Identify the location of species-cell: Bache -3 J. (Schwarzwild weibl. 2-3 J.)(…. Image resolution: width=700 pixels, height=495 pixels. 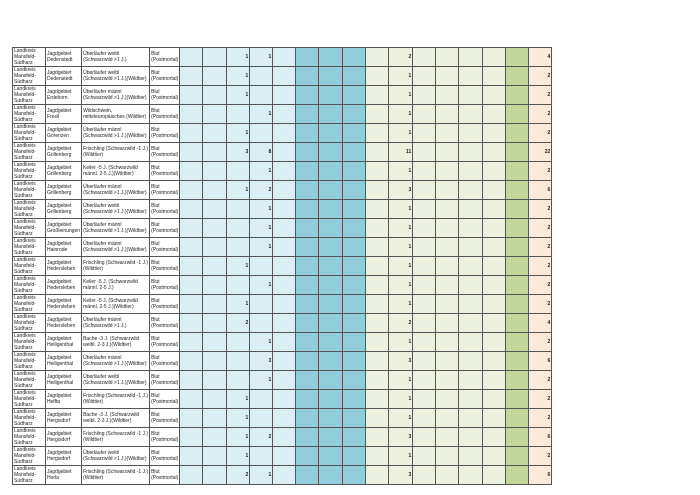
(116, 342).